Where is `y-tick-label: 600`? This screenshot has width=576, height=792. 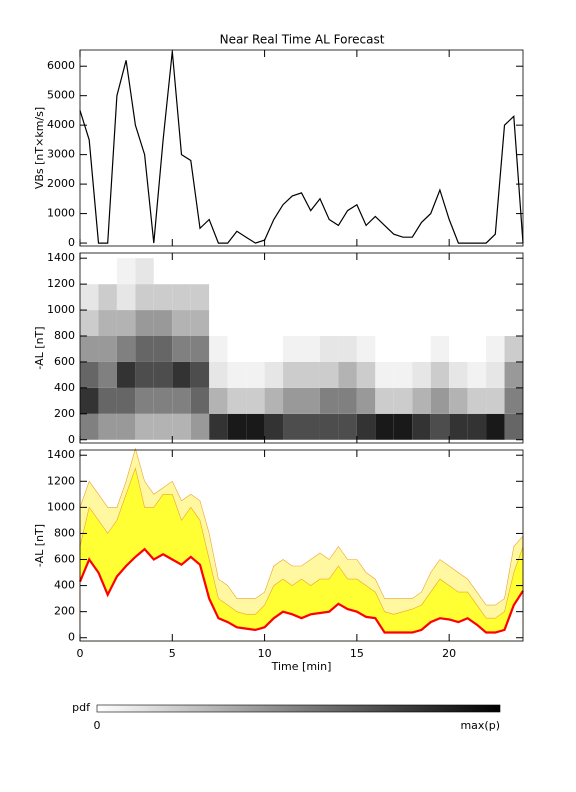 y-tick-label: 600 is located at coordinates (64, 361).